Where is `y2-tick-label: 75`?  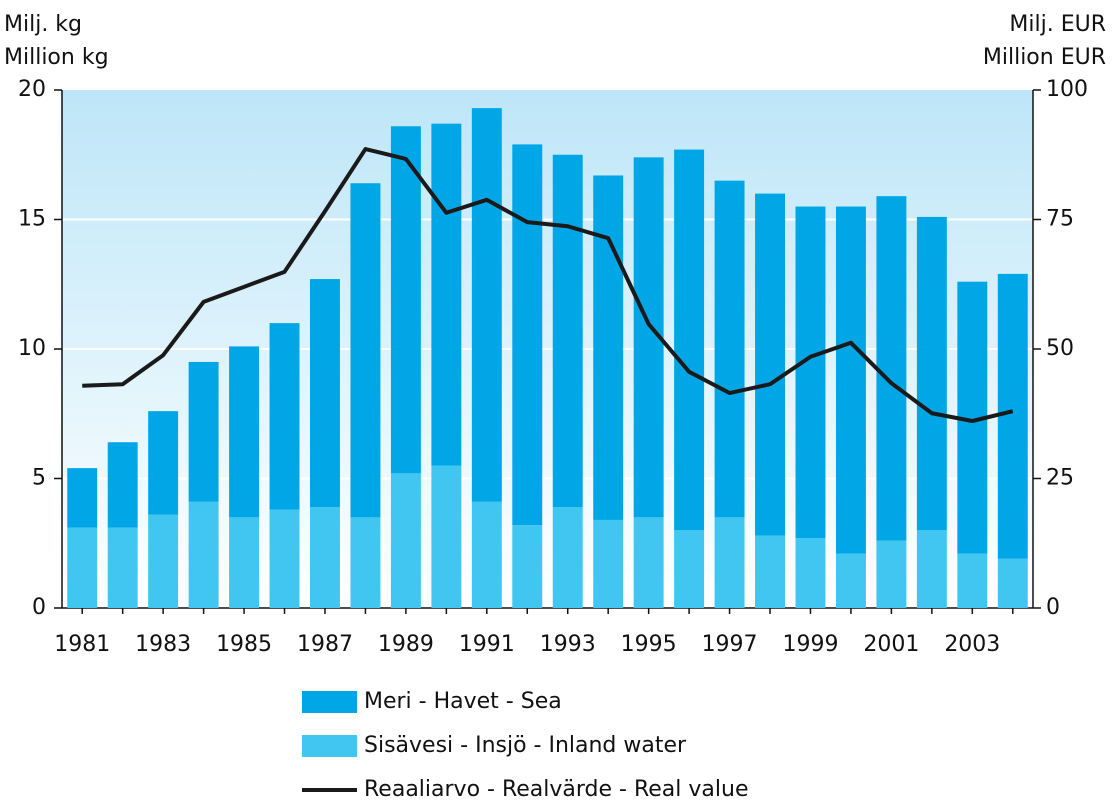
y2-tick-label: 75 is located at coordinates (1060, 219).